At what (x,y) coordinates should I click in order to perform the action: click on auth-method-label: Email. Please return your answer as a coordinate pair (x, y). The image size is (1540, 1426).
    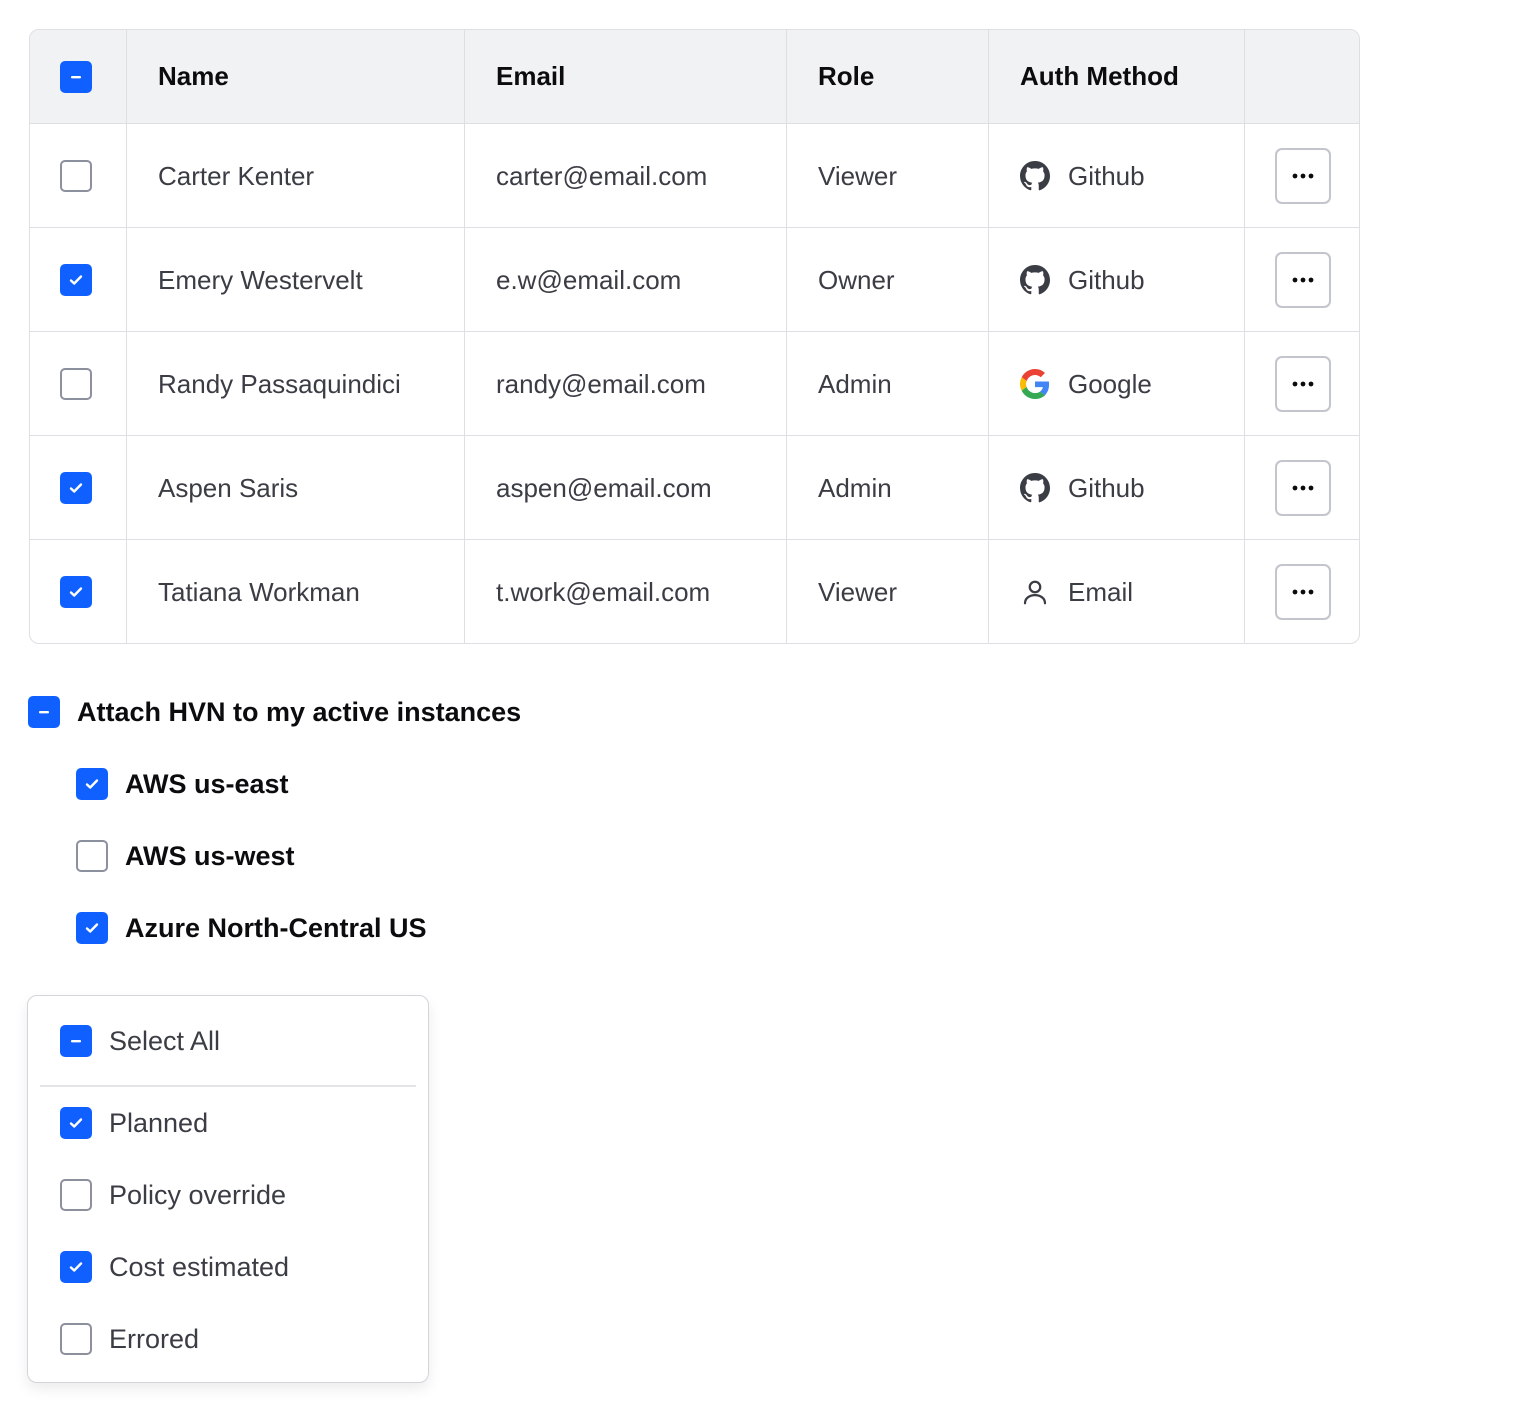
    Looking at the image, I should click on (1101, 591).